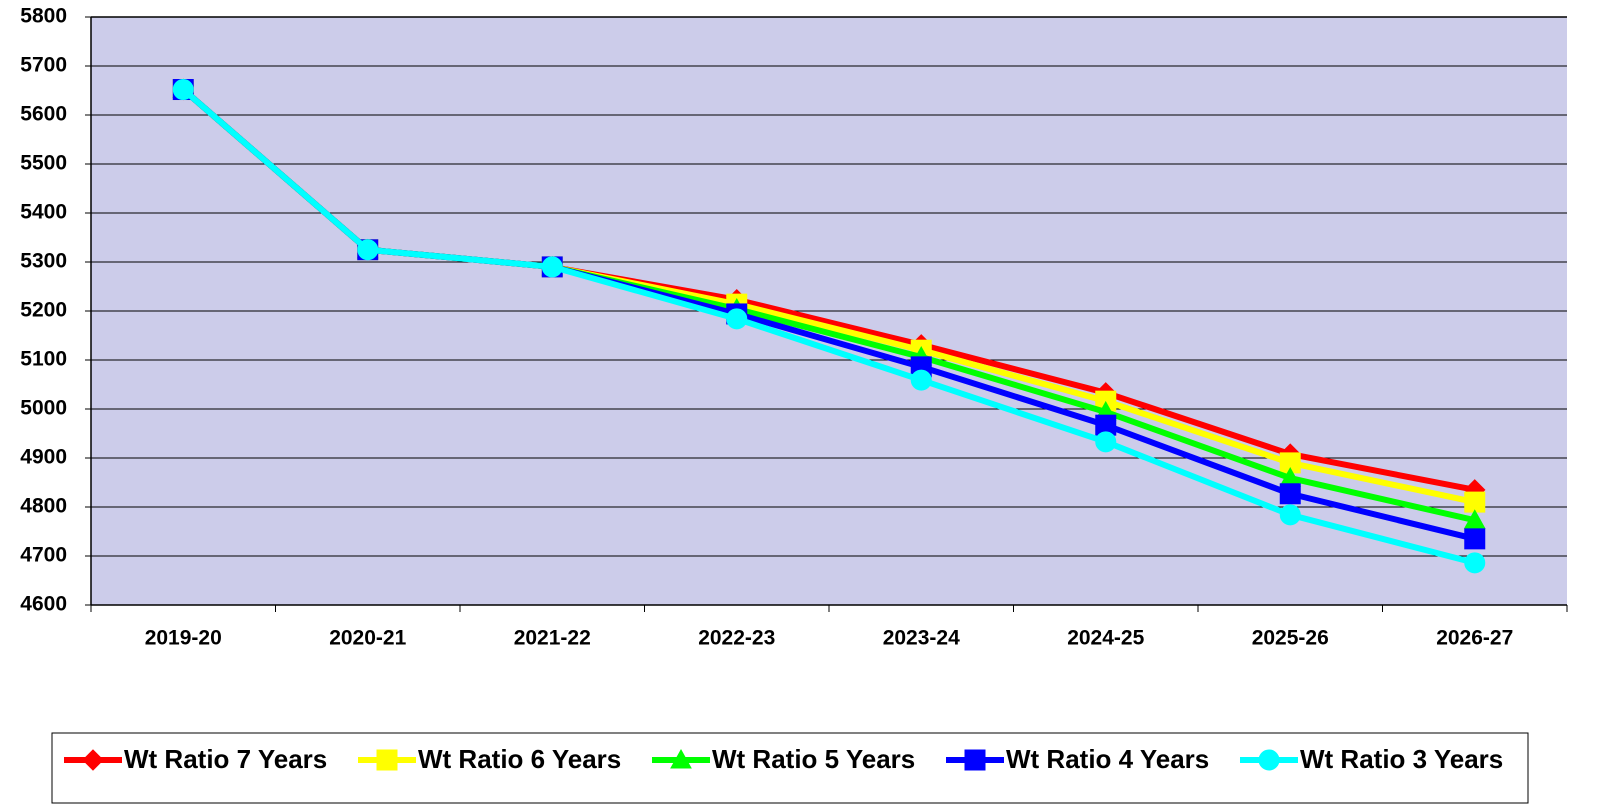  Describe the element at coordinates (43, 163) in the screenshot. I see `y-tick-label: 5500` at that location.